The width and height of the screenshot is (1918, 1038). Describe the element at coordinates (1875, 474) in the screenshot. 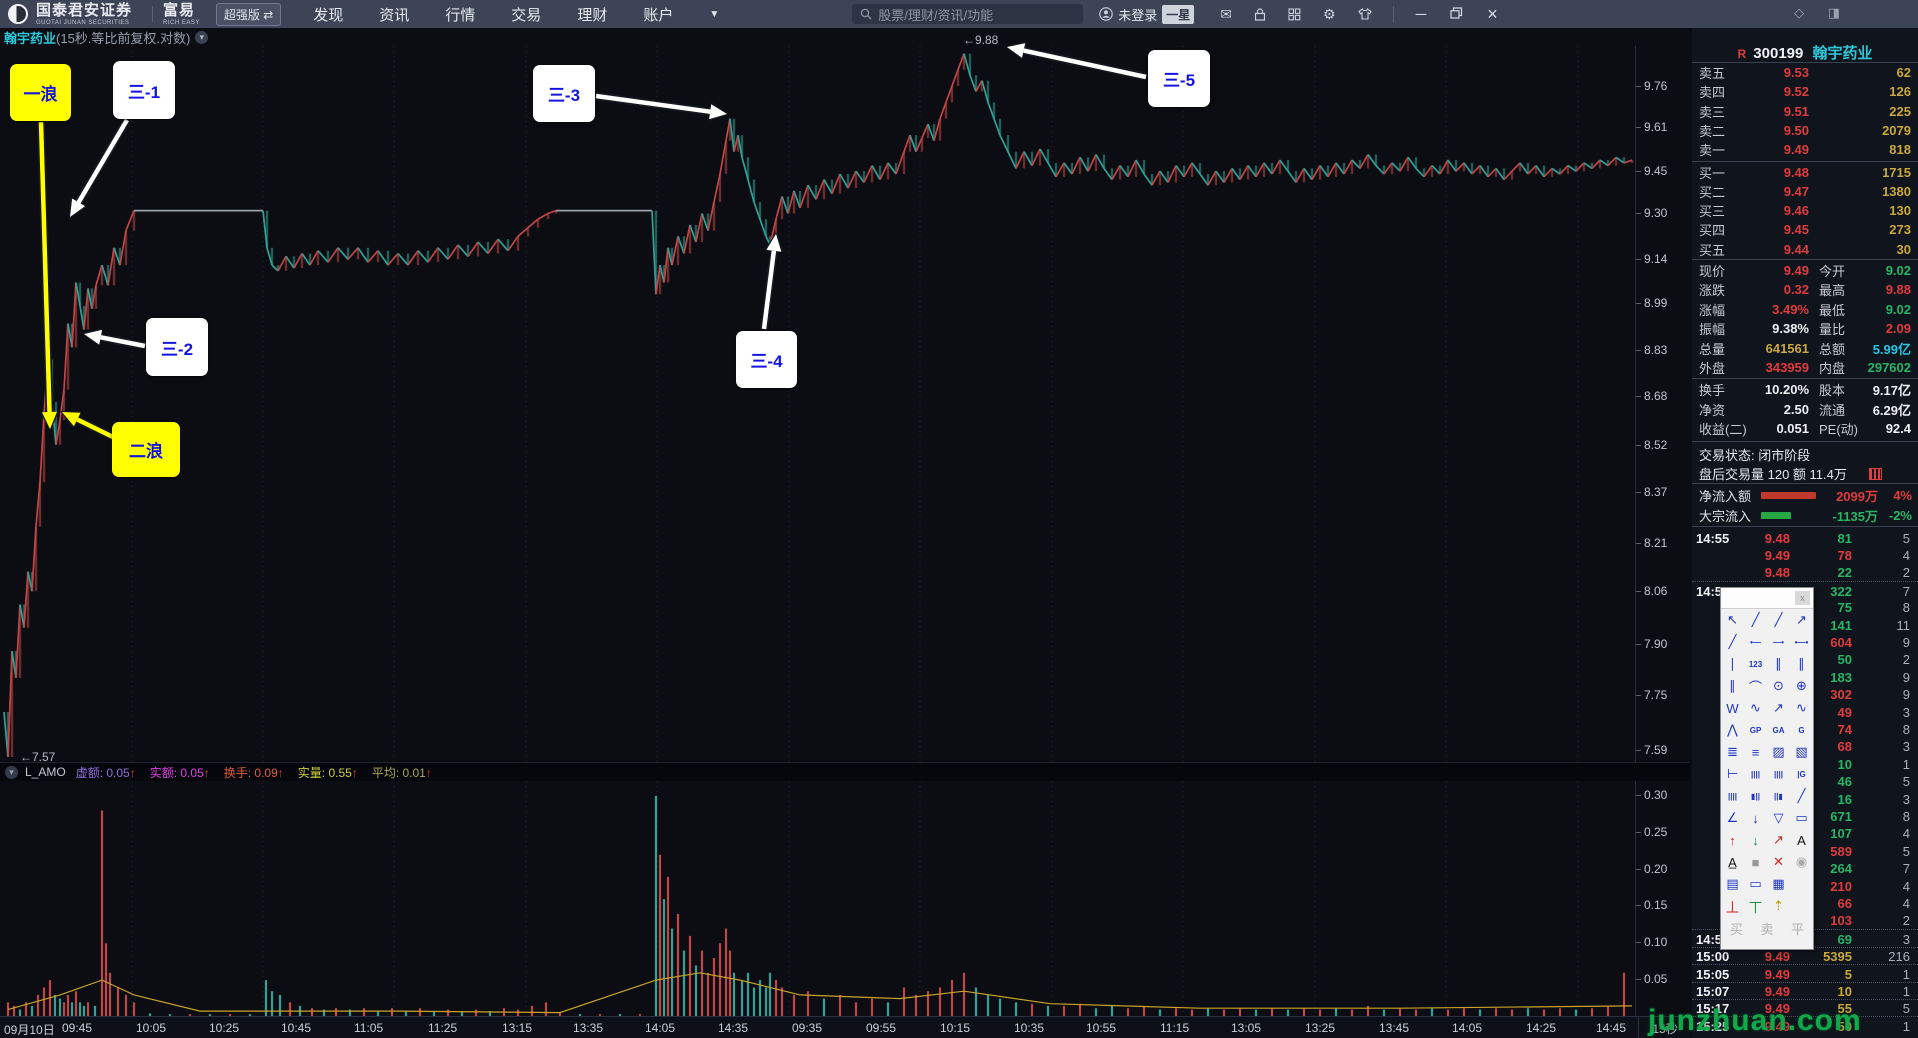

I see `after-hours-chart-icon` at that location.